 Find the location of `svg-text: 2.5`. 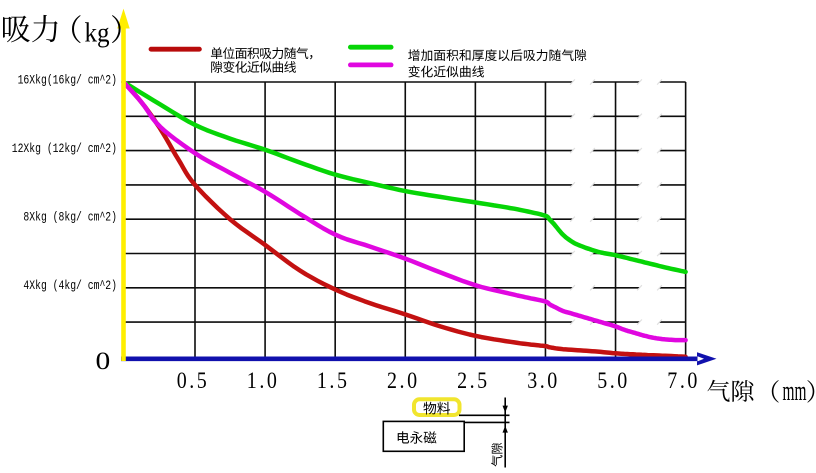

svg-text: 2.5 is located at coordinates (473, 381).